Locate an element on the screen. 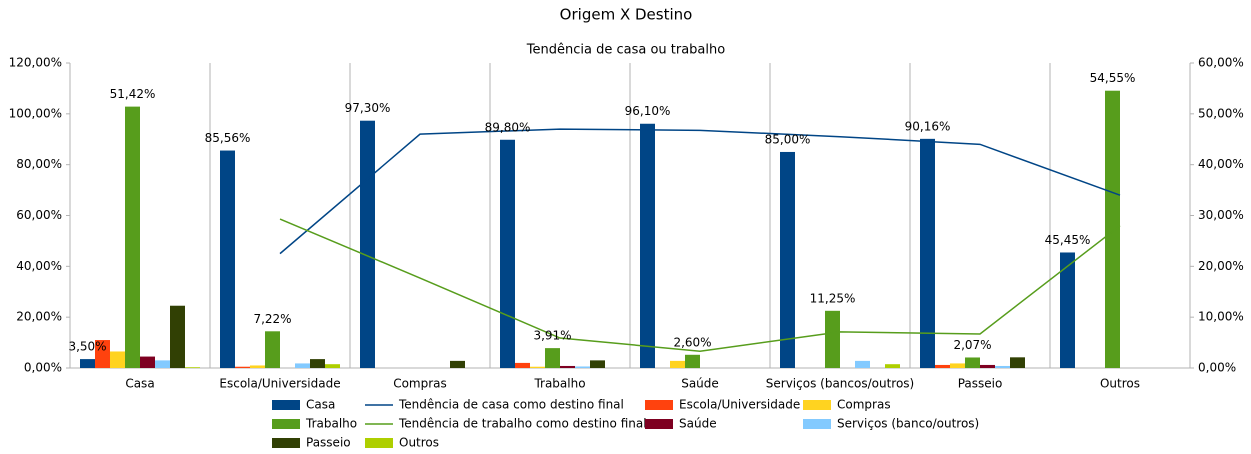  x-tick-label: Casa is located at coordinates (139, 384).